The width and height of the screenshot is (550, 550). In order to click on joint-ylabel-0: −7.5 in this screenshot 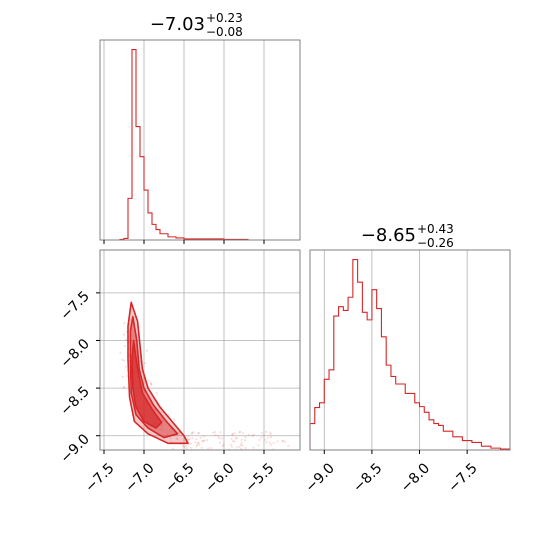, I will do `click(74, 305)`.